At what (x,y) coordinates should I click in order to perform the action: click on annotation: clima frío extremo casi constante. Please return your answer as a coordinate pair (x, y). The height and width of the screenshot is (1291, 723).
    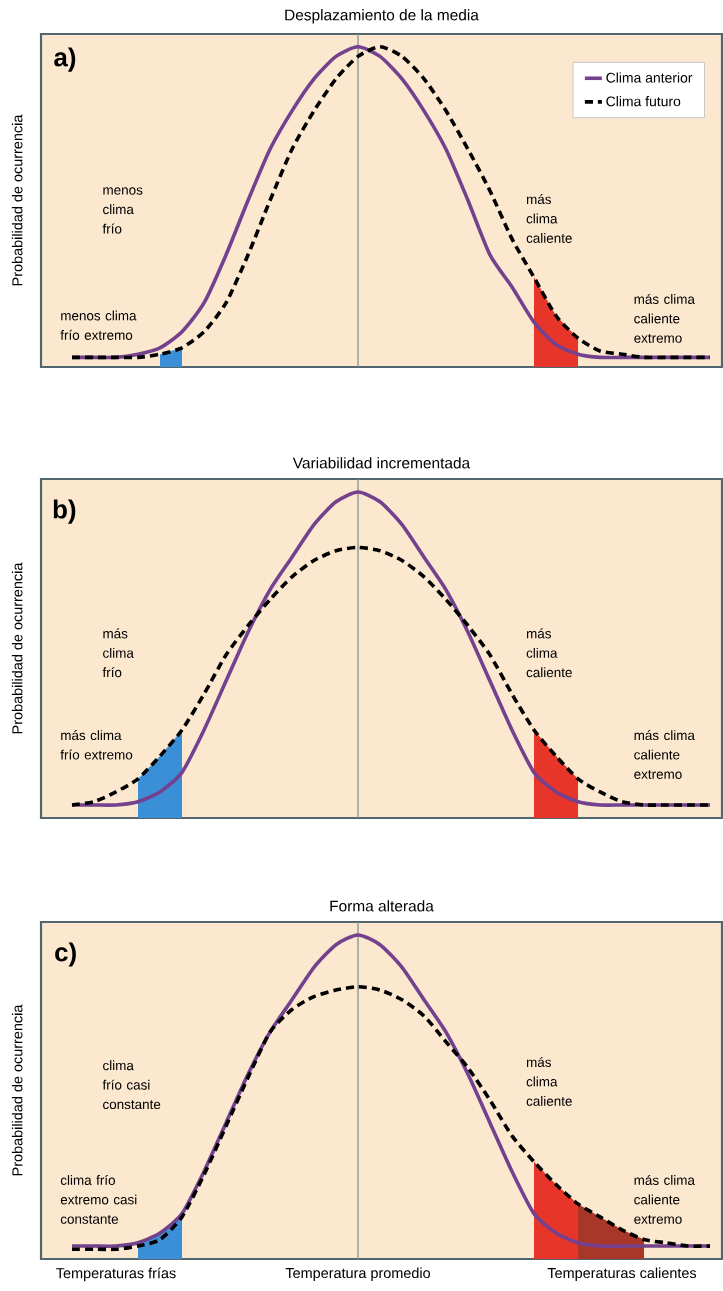
    Looking at the image, I should click on (98, 1199).